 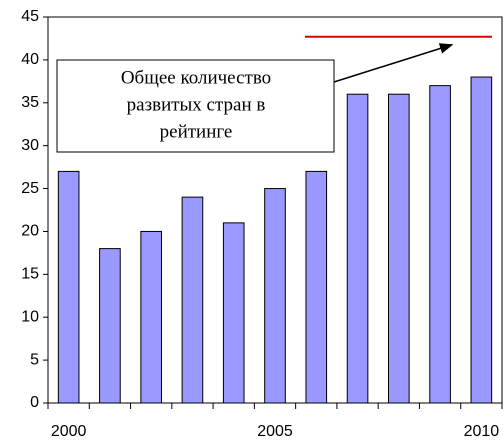 What do you see at coordinates (34, 402) in the screenshot?
I see `y-tick-label: 0` at bounding box center [34, 402].